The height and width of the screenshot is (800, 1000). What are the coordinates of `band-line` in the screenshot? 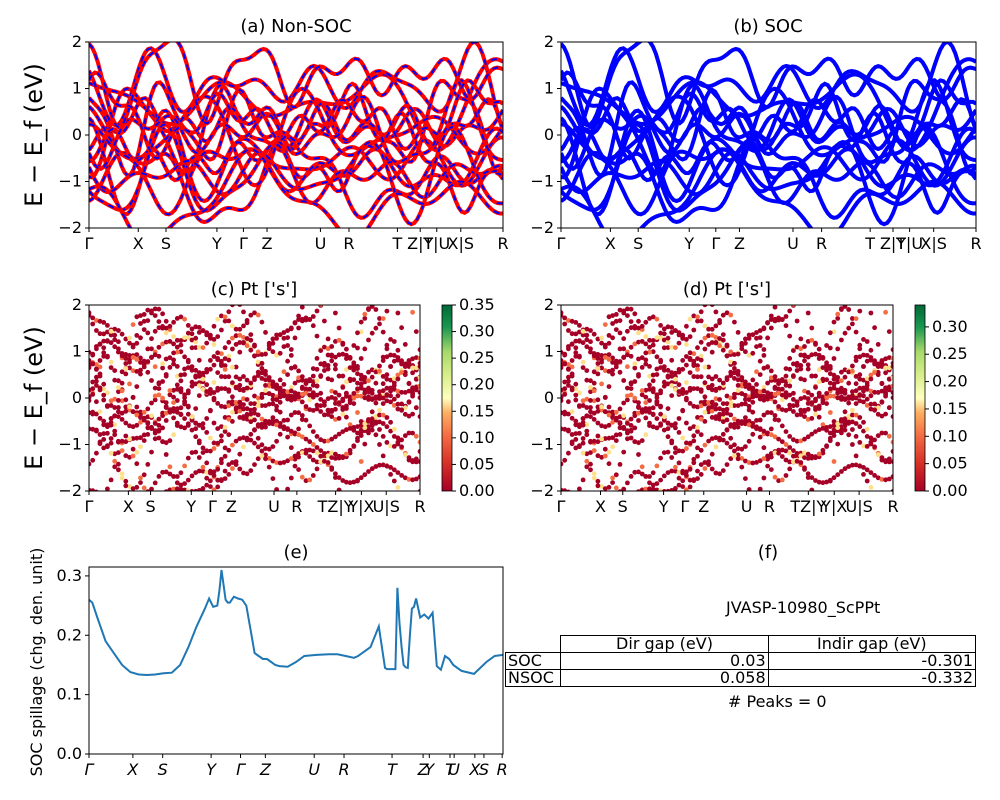 It's located at (768, 137).